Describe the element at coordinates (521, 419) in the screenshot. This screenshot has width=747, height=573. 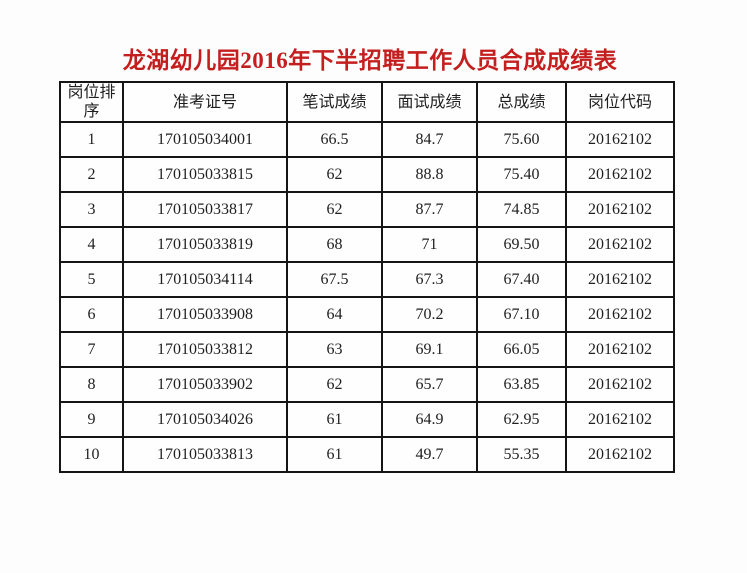
I see `cell-total: 62.95` at that location.